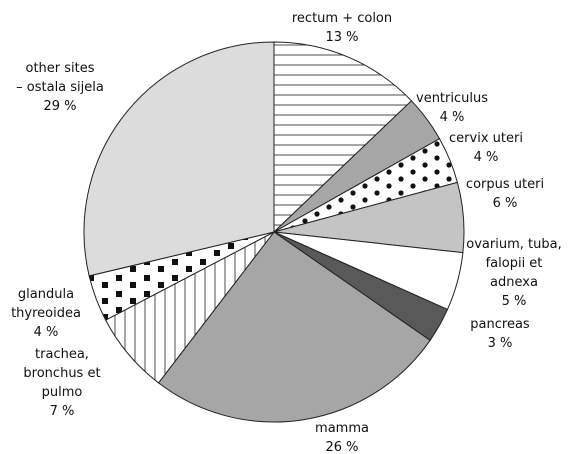 The height and width of the screenshot is (454, 574). I want to click on value-label: 6 %, so click(505, 203).